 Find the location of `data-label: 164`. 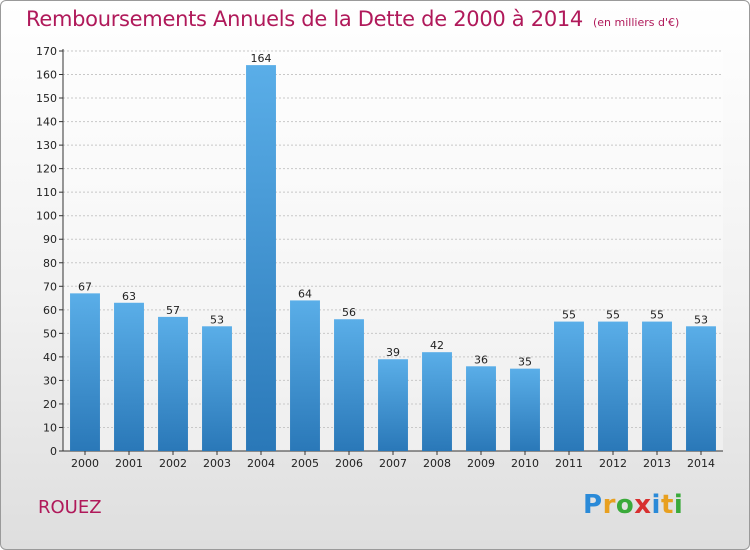

data-label: 164 is located at coordinates (261, 58).